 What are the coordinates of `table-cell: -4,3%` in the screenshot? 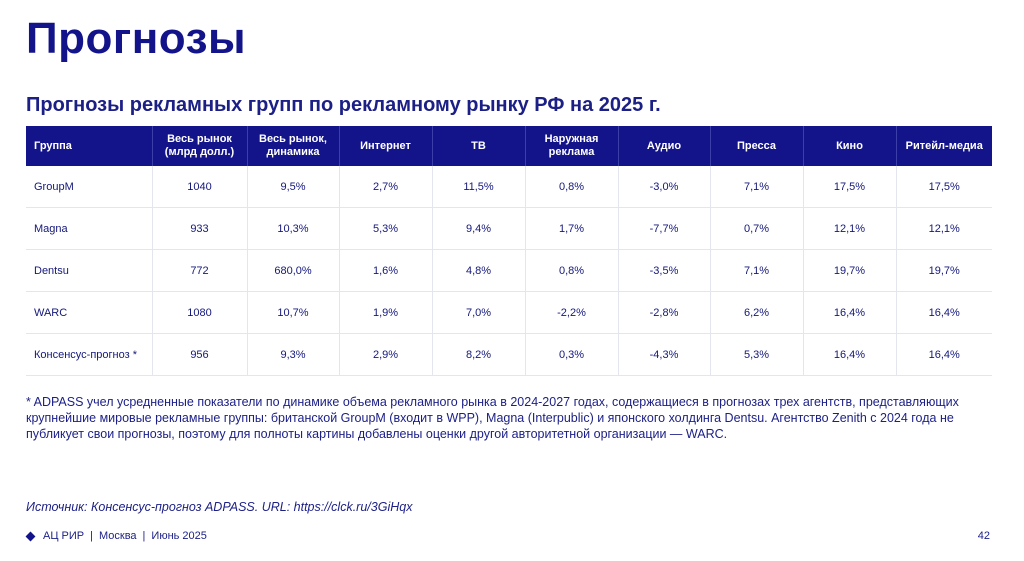 It's located at (664, 354).